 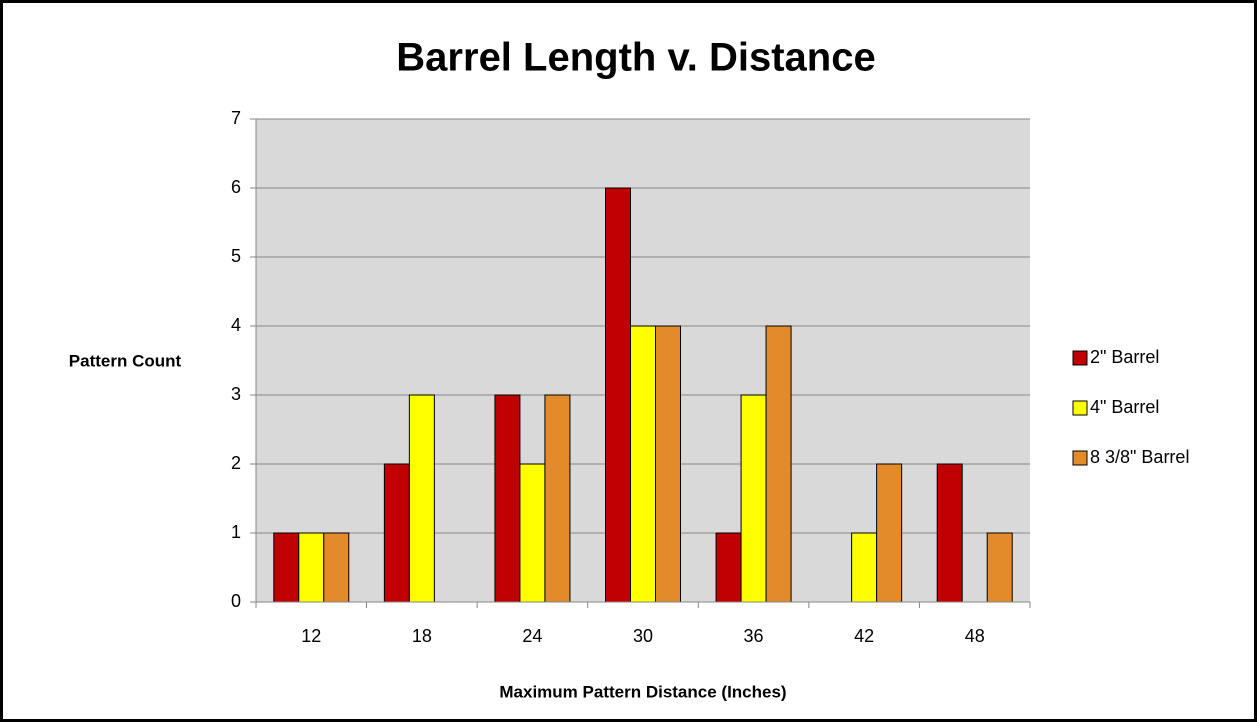 I want to click on y-tick-label: 5, so click(x=236, y=256).